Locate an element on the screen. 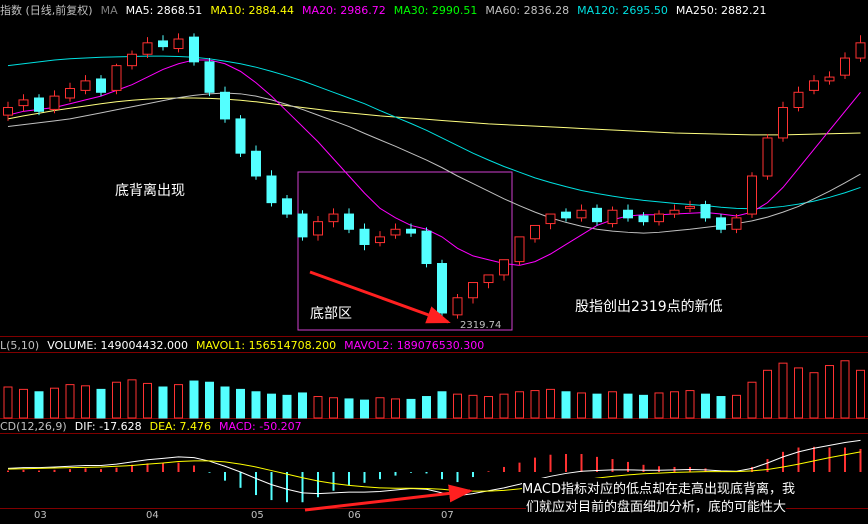 This screenshot has height=524, width=868. title: 指数 (日线,前复权) is located at coordinates (46, 10).